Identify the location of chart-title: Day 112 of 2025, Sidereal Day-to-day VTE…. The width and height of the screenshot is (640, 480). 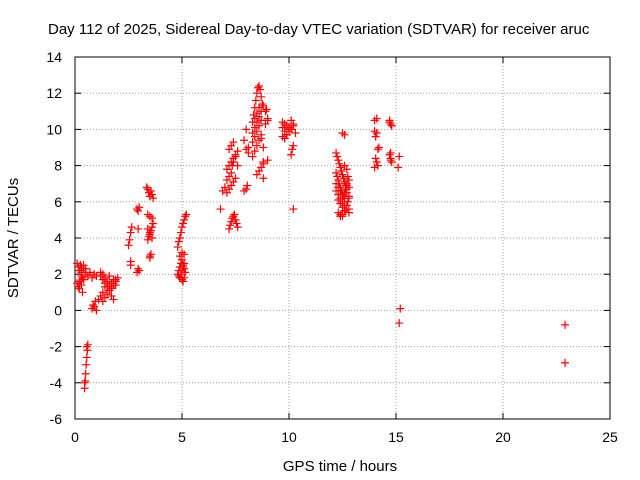
(319, 29).